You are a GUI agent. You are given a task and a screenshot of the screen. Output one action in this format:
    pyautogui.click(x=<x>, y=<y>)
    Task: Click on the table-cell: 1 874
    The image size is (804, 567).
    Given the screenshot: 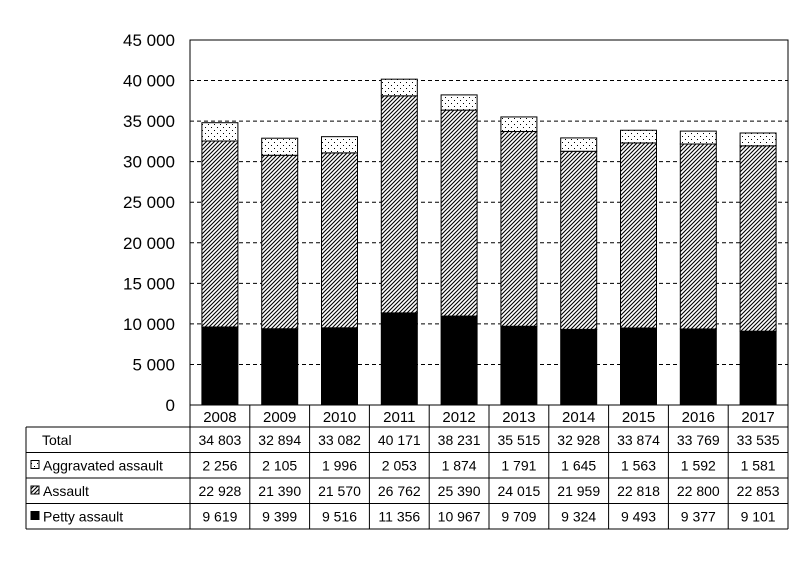 What is the action you would take?
    pyautogui.click(x=459, y=466)
    